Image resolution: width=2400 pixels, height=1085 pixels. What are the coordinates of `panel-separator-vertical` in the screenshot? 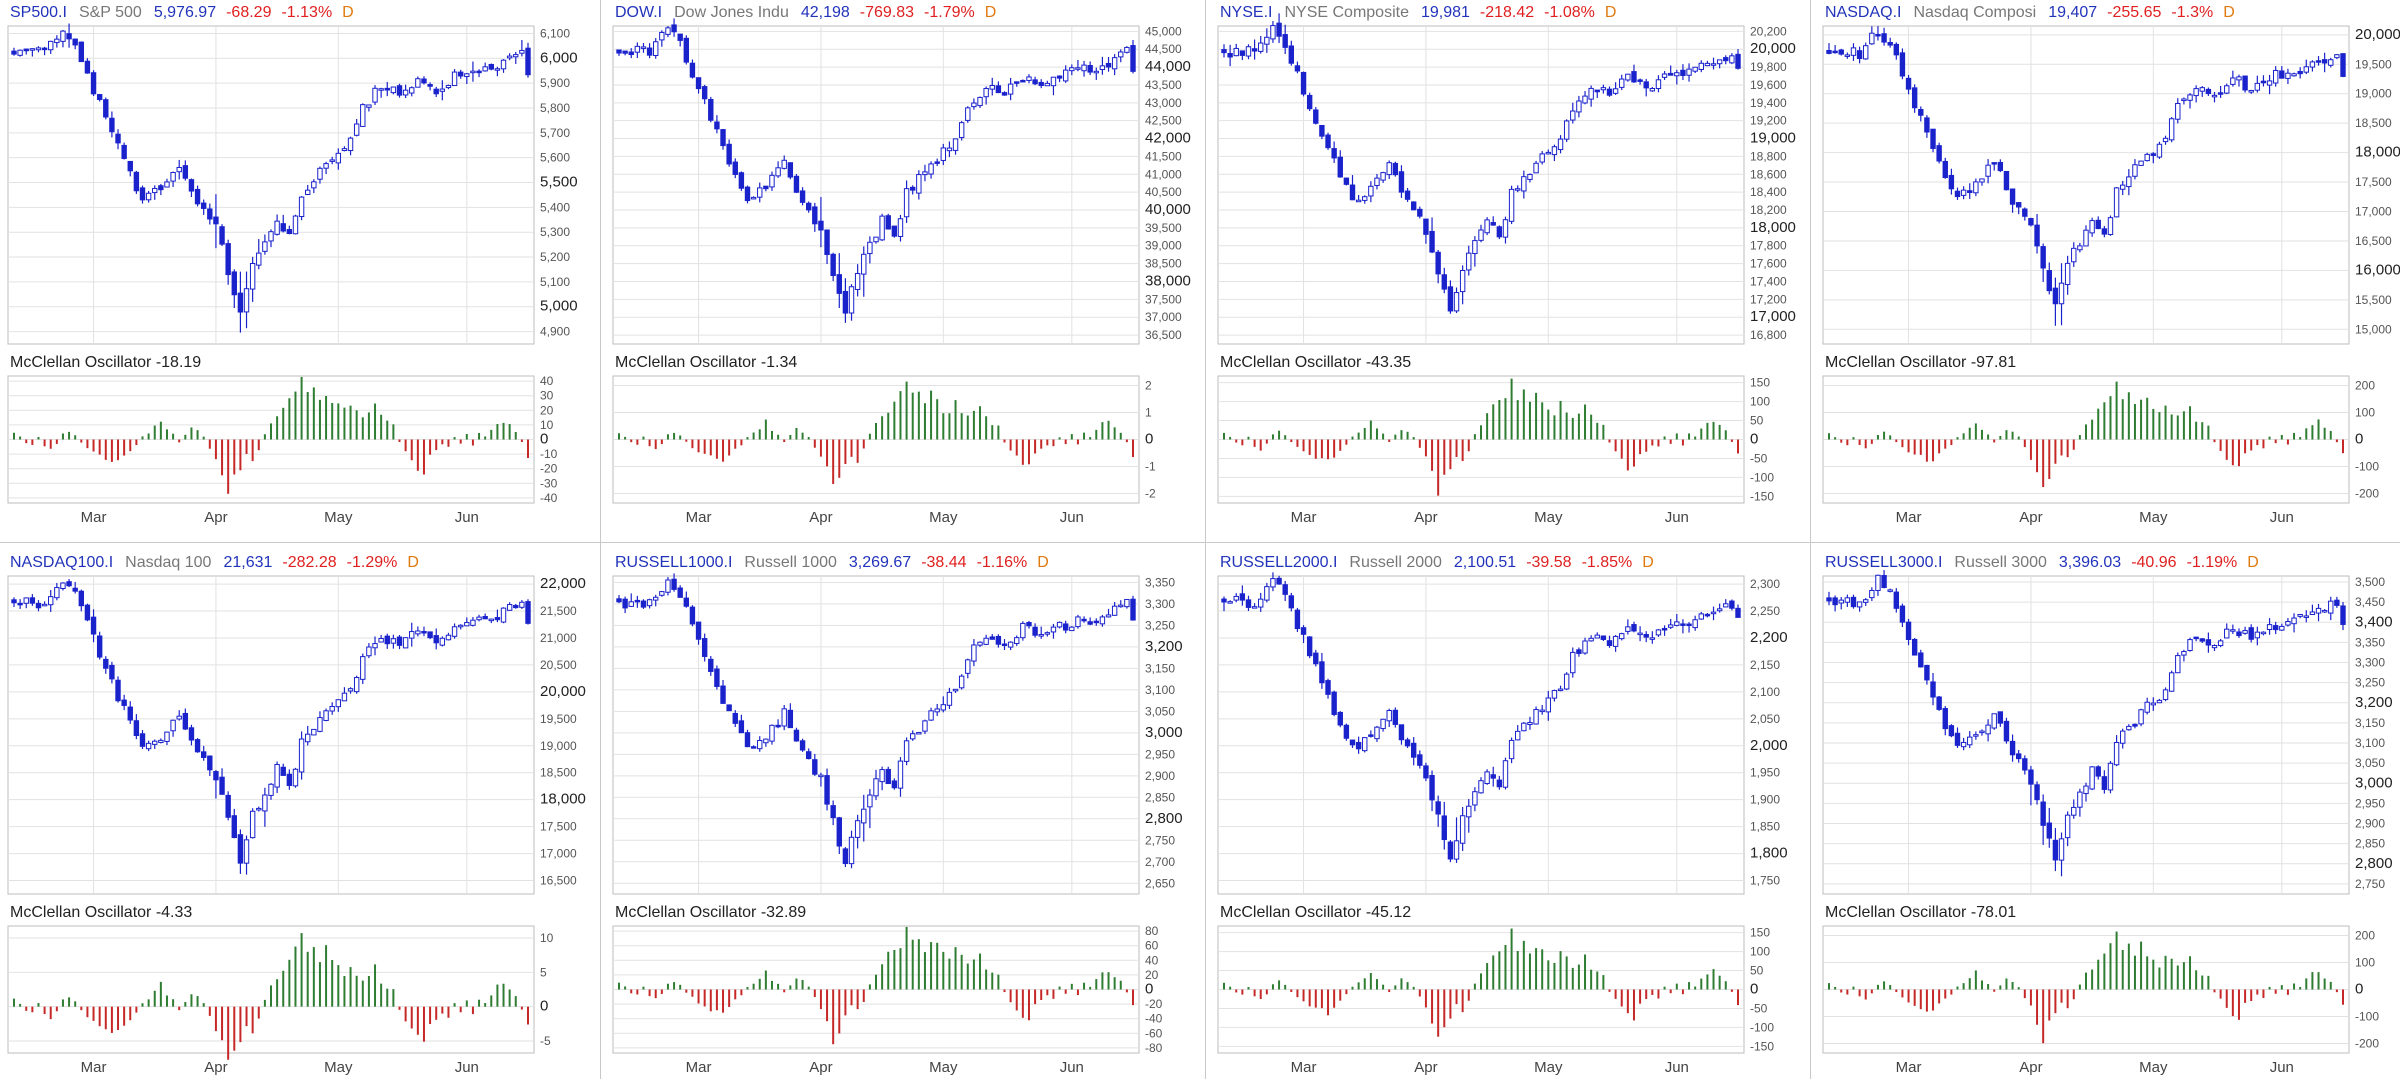 It's located at (600, 539).